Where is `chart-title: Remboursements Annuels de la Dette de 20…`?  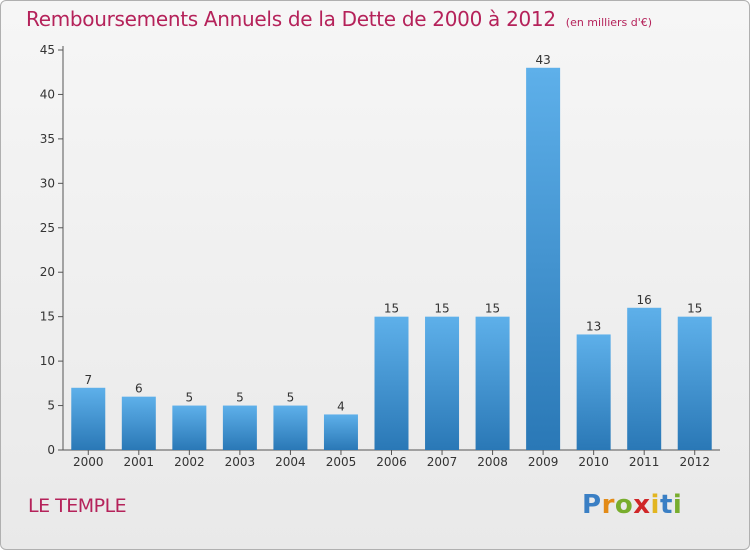
chart-title: Remboursements Annuels de la Dette de 20… is located at coordinates (339, 19).